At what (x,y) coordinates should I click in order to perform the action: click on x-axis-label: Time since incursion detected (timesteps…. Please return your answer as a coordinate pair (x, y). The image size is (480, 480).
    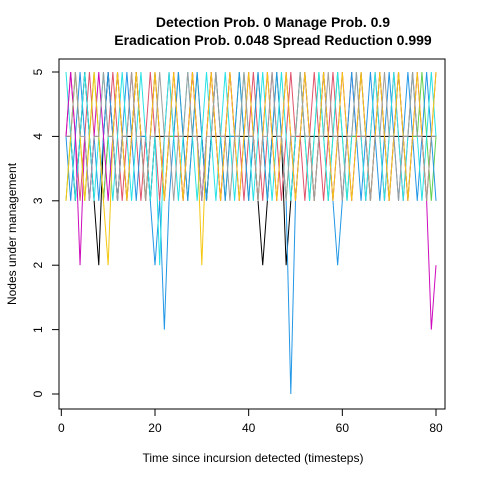
    Looking at the image, I should click on (253, 458).